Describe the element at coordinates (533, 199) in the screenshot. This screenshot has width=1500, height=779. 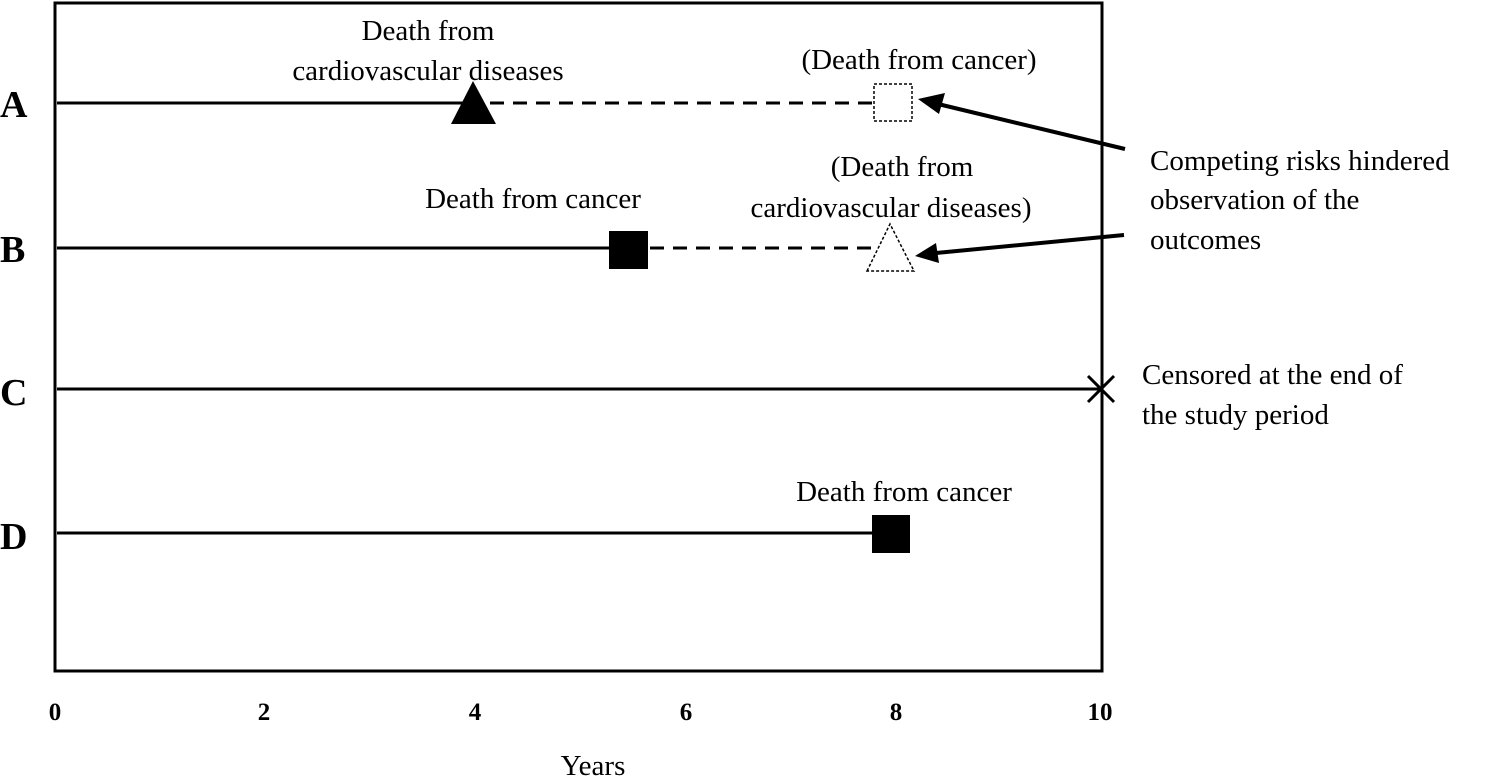
I see `label-b-observed: Death from cancer` at that location.